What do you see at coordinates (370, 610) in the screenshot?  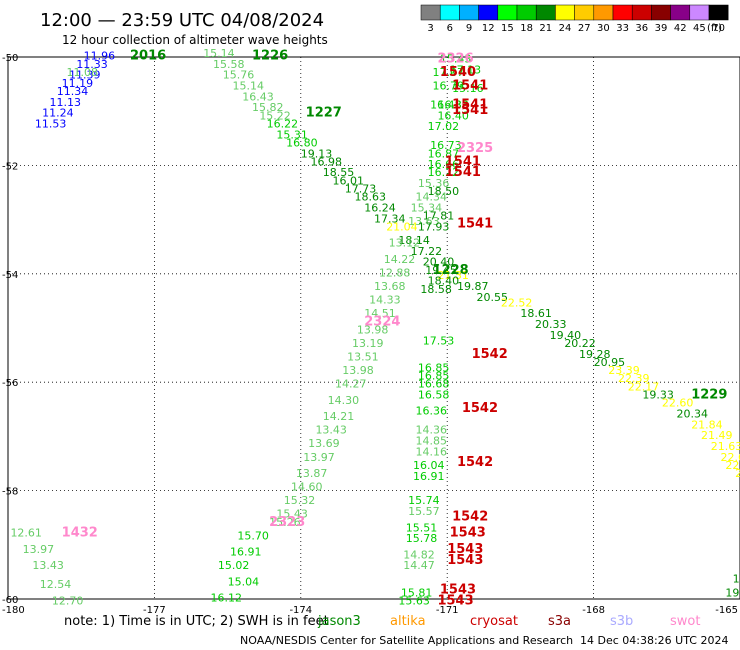 I see `x-axis-ticks: -180 -177 -174 -171 -168 -165` at bounding box center [370, 610].